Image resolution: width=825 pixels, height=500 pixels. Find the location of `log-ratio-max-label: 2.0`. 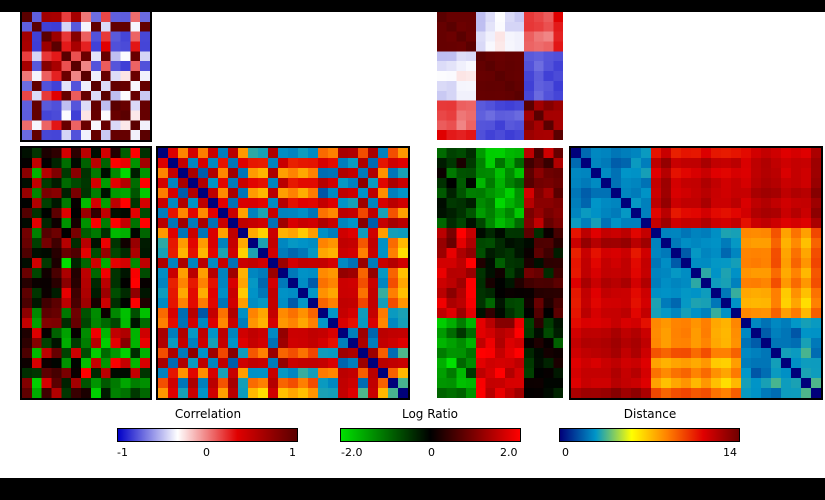

log-ratio-max-label: 2.0 is located at coordinates (509, 452).